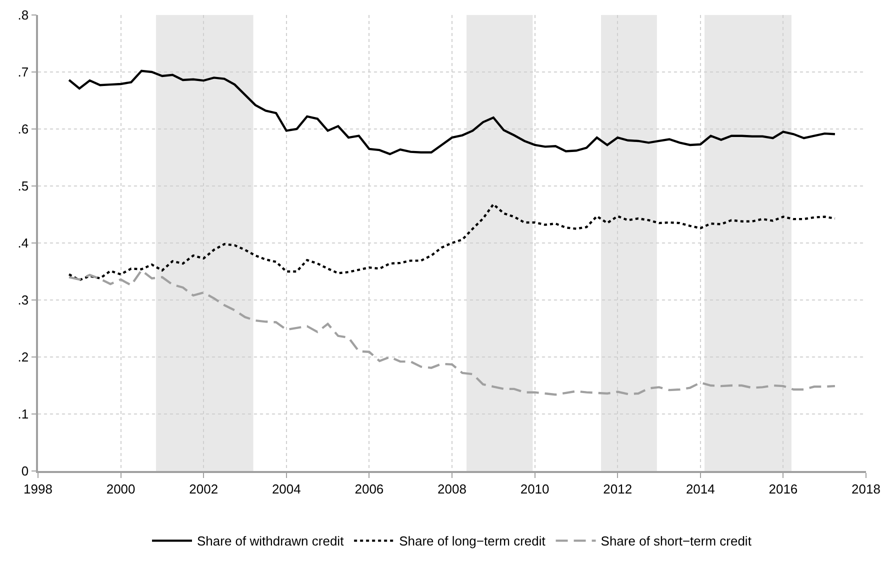 The width and height of the screenshot is (890, 568). What do you see at coordinates (676, 541) in the screenshot?
I see `legend-label: Share of short−term credit` at bounding box center [676, 541].